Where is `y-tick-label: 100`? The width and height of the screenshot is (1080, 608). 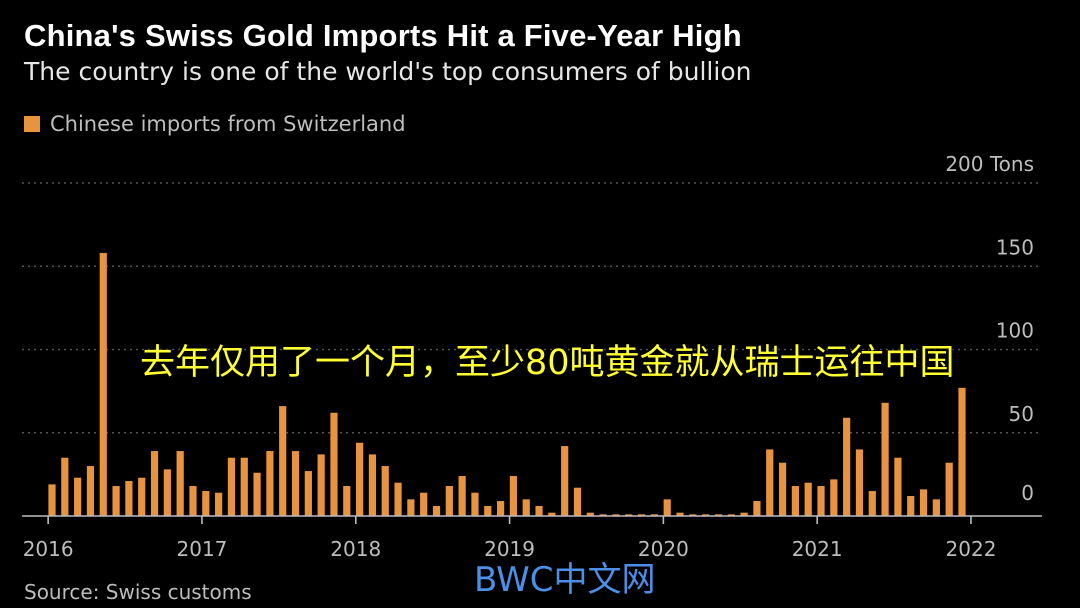 y-tick-label: 100 is located at coordinates (1015, 331).